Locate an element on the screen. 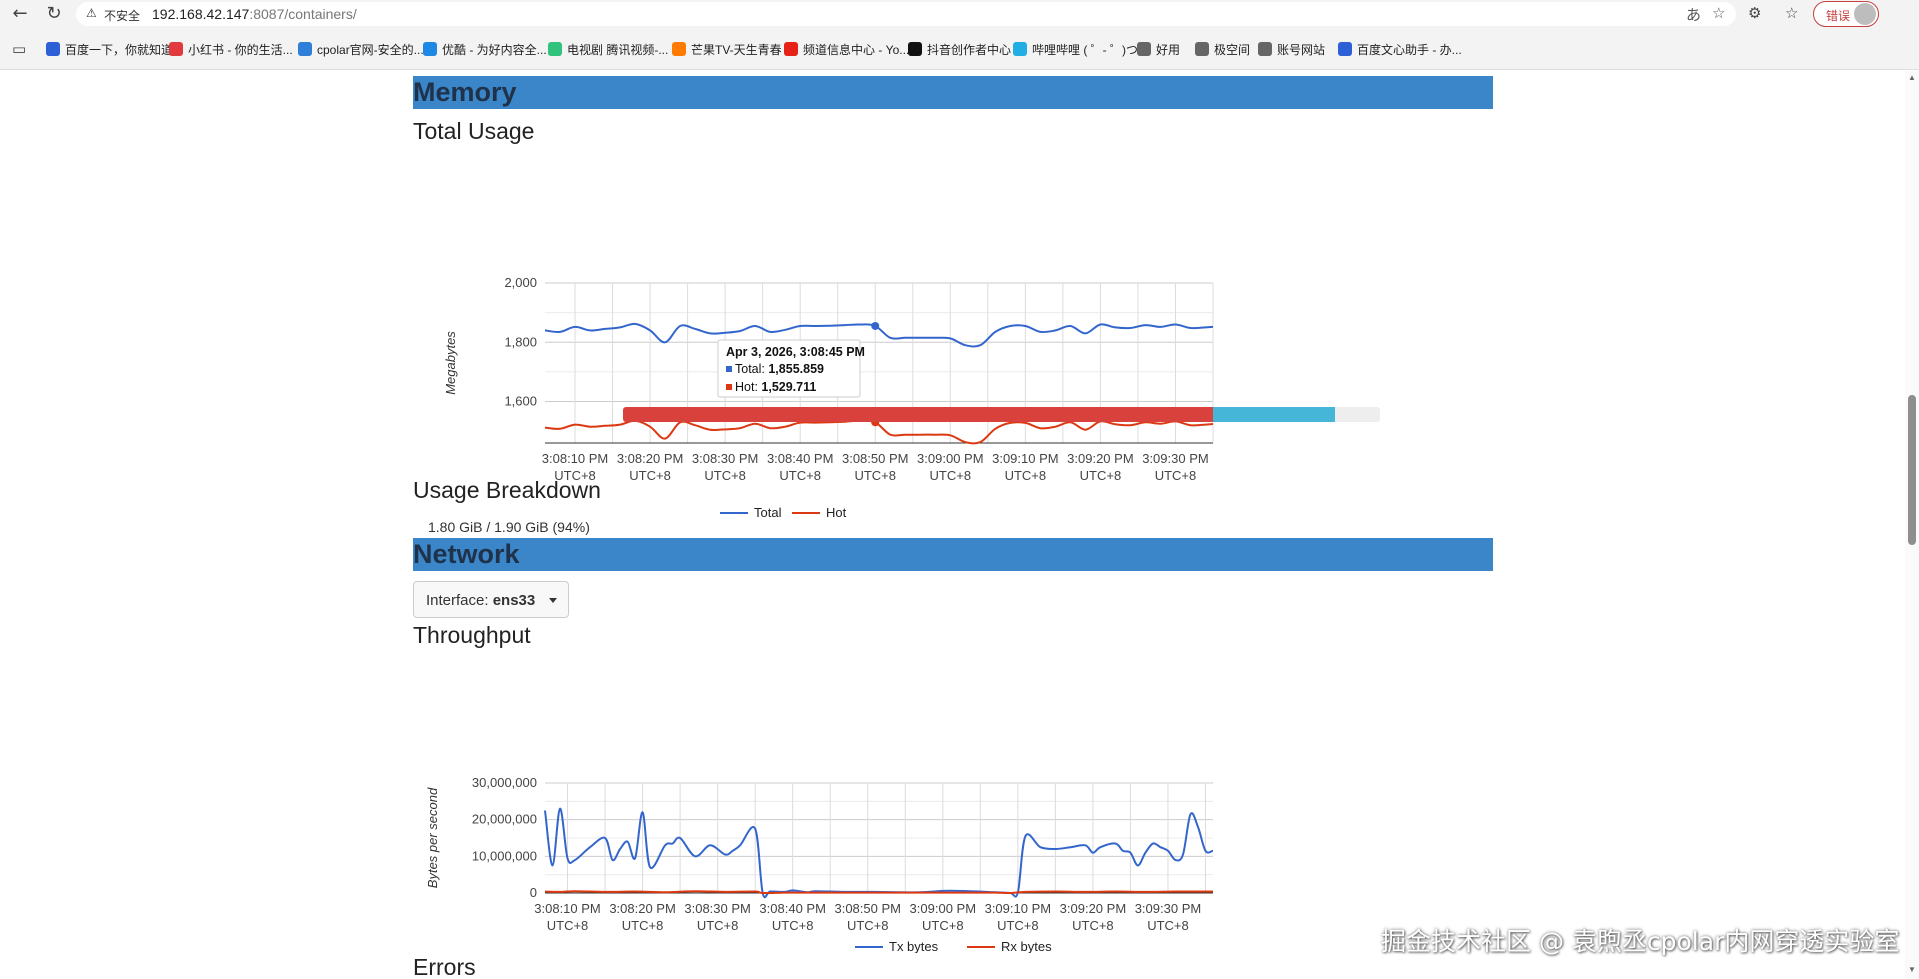 Image resolution: width=1919 pixels, height=979 pixels. tooltip-total-label: Total: is located at coordinates (751, 369).